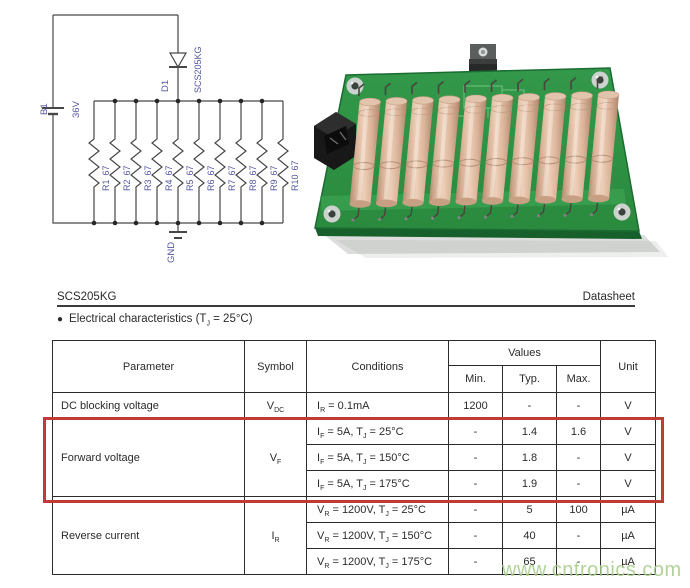  Describe the element at coordinates (529, 457) in the screenshot. I see `typ-value: 1.8` at that location.